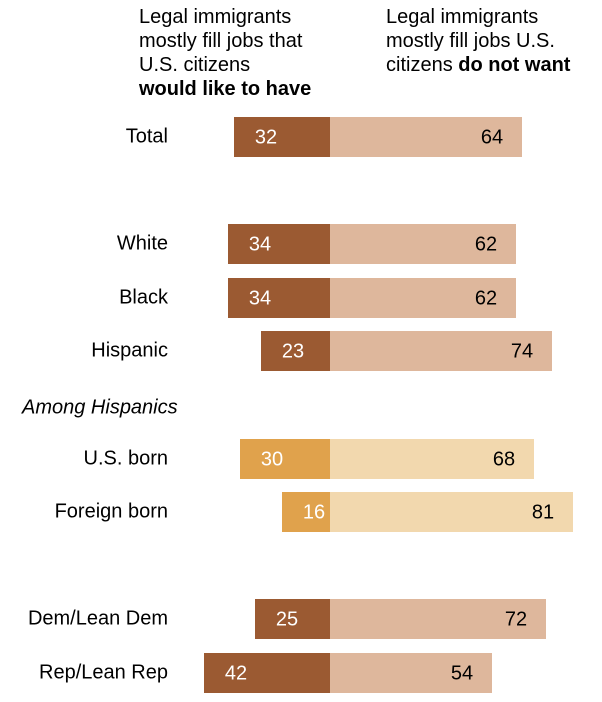 This screenshot has width=602, height=702. Describe the element at coordinates (470, 41) in the screenshot. I see `header-right-line2: mostly fill jobs U.S.` at that location.